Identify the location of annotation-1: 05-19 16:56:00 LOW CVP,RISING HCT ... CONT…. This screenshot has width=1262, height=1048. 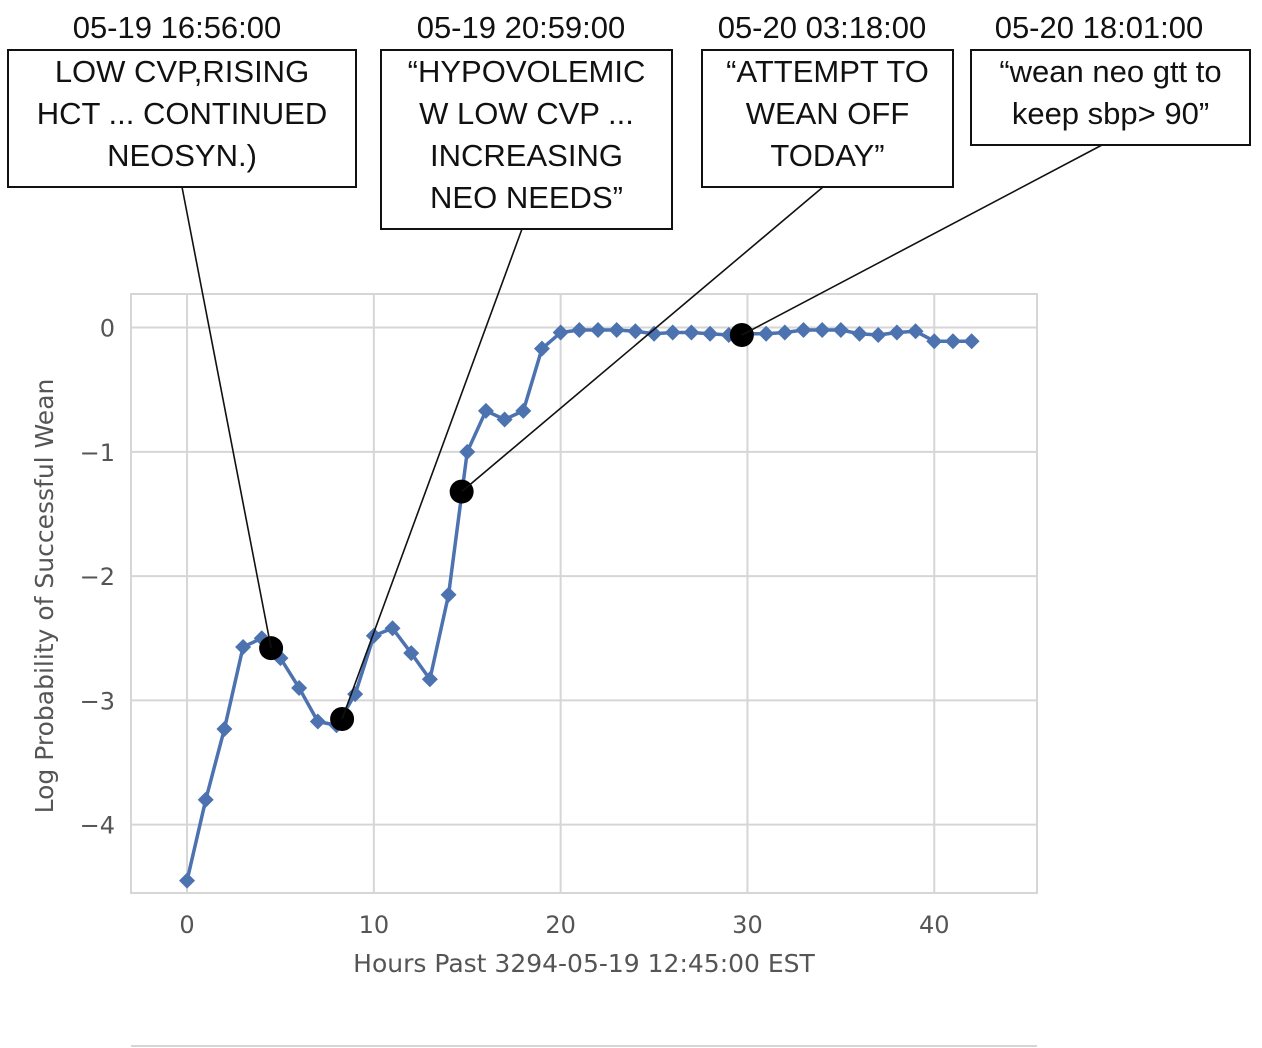
(182, 99).